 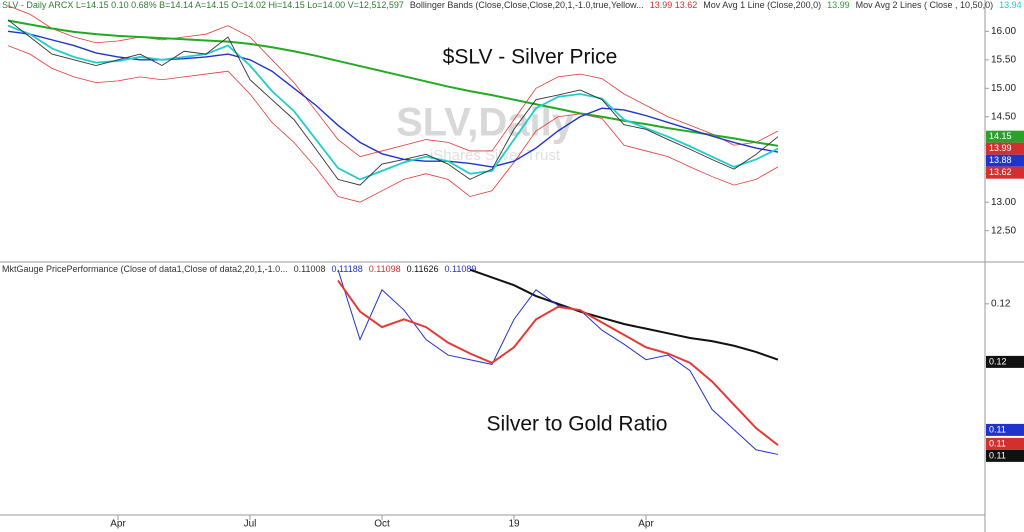 What do you see at coordinates (998, 361) in the screenshot?
I see `price-flag-label: 0.12` at bounding box center [998, 361].